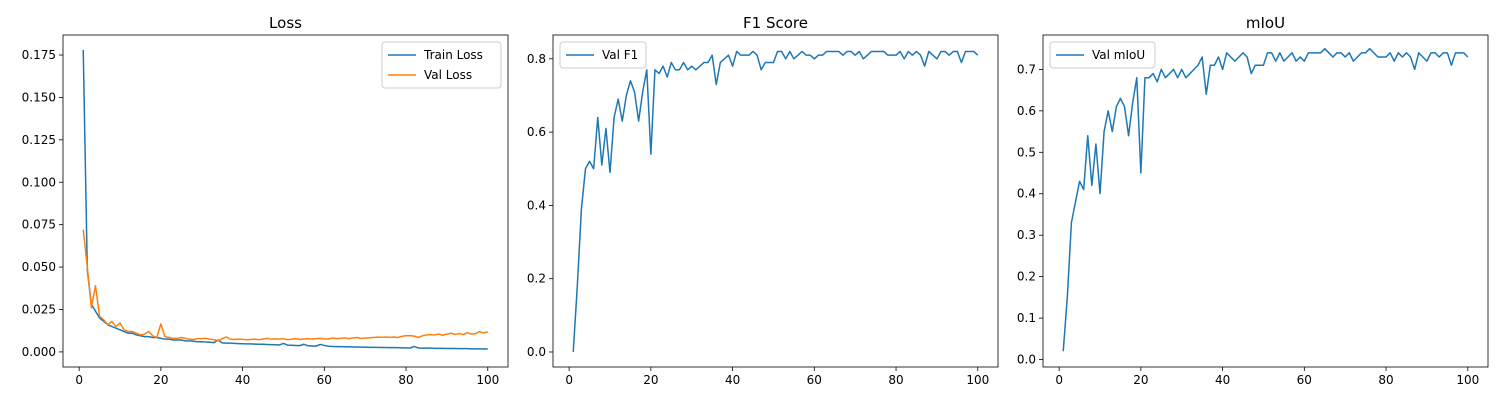 This screenshot has height=400, width=1500. I want to click on y-tick-label: 0.150, so click(39, 97).